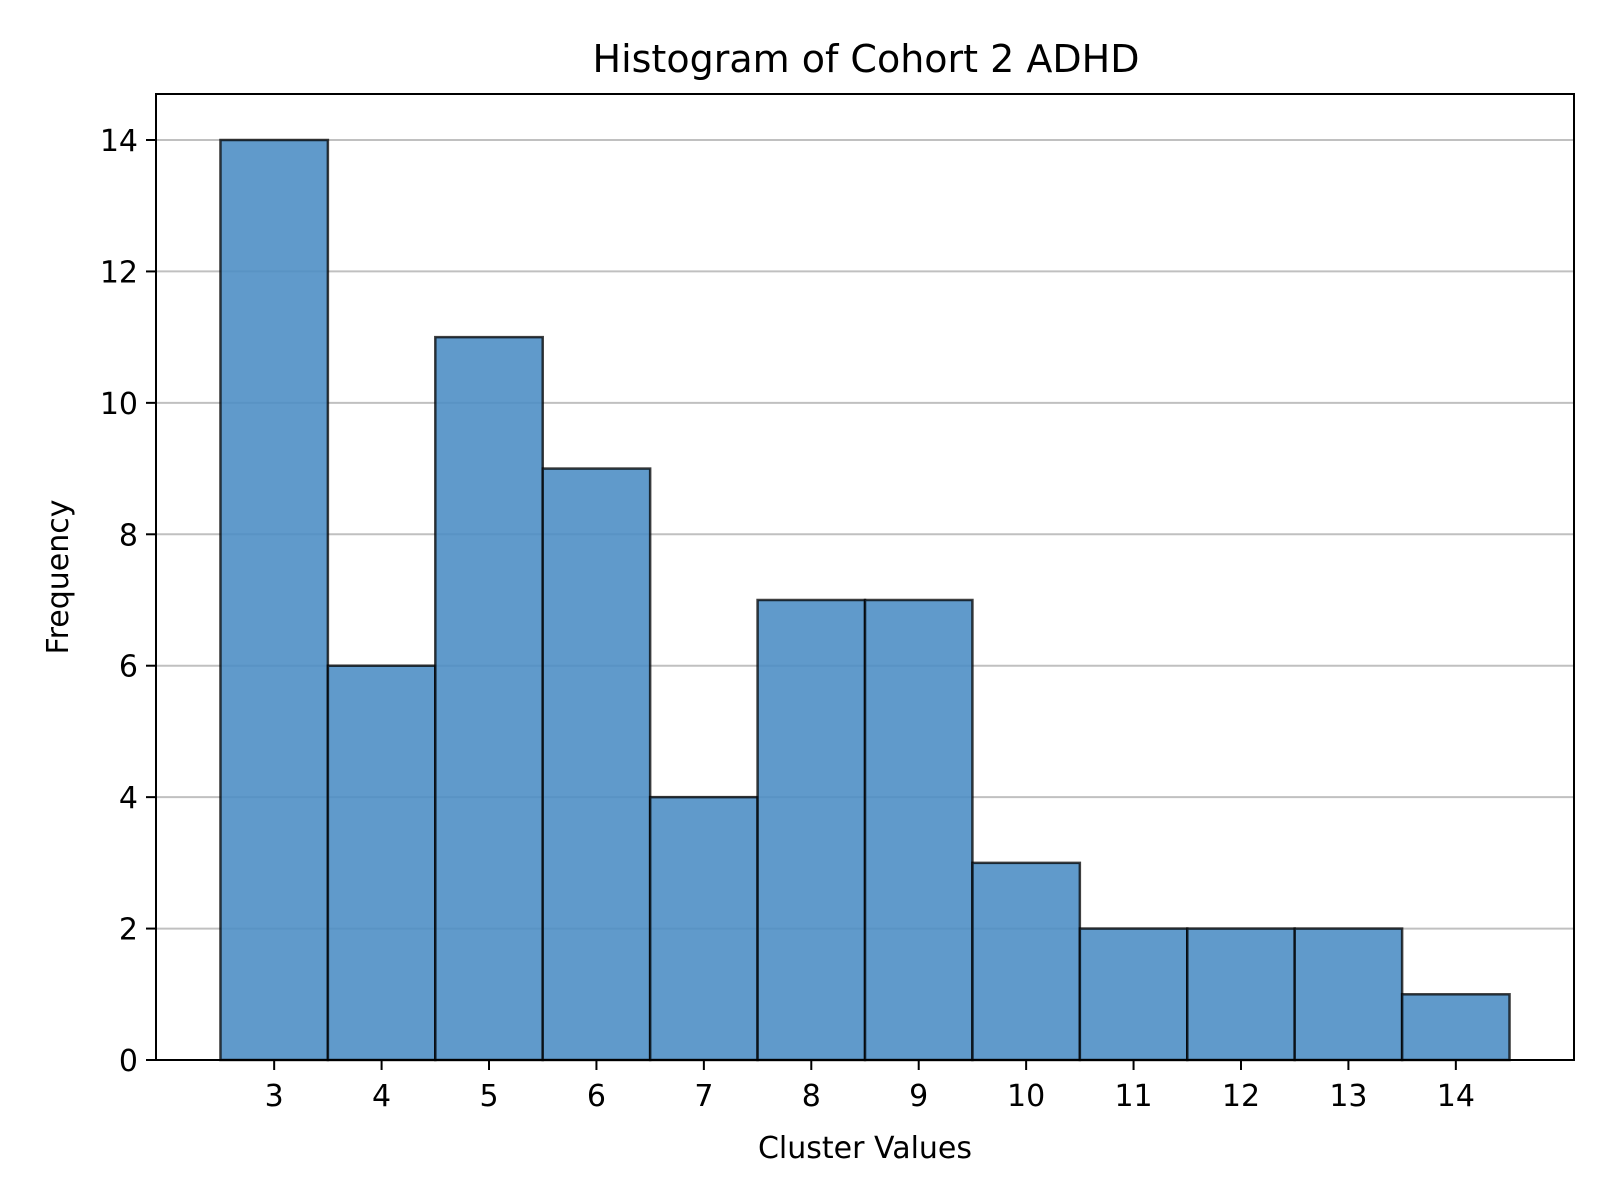 This screenshot has height=1200, width=1600. Describe the element at coordinates (1456, 1096) in the screenshot. I see `x-tick-label: 14` at that location.